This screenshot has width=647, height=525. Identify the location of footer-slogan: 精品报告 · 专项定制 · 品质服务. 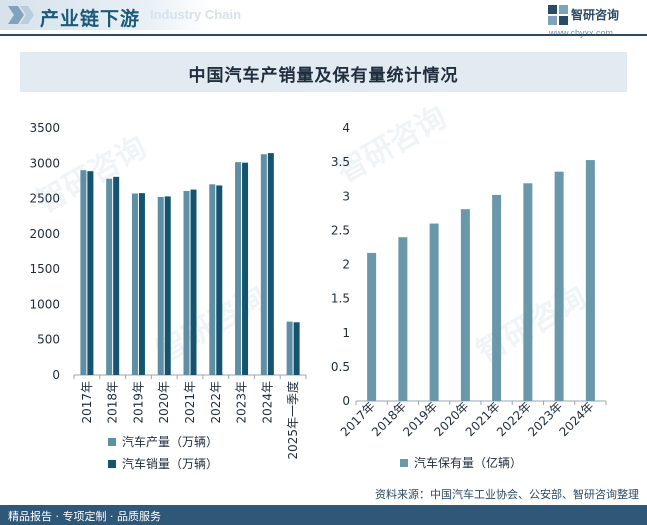
(84, 516).